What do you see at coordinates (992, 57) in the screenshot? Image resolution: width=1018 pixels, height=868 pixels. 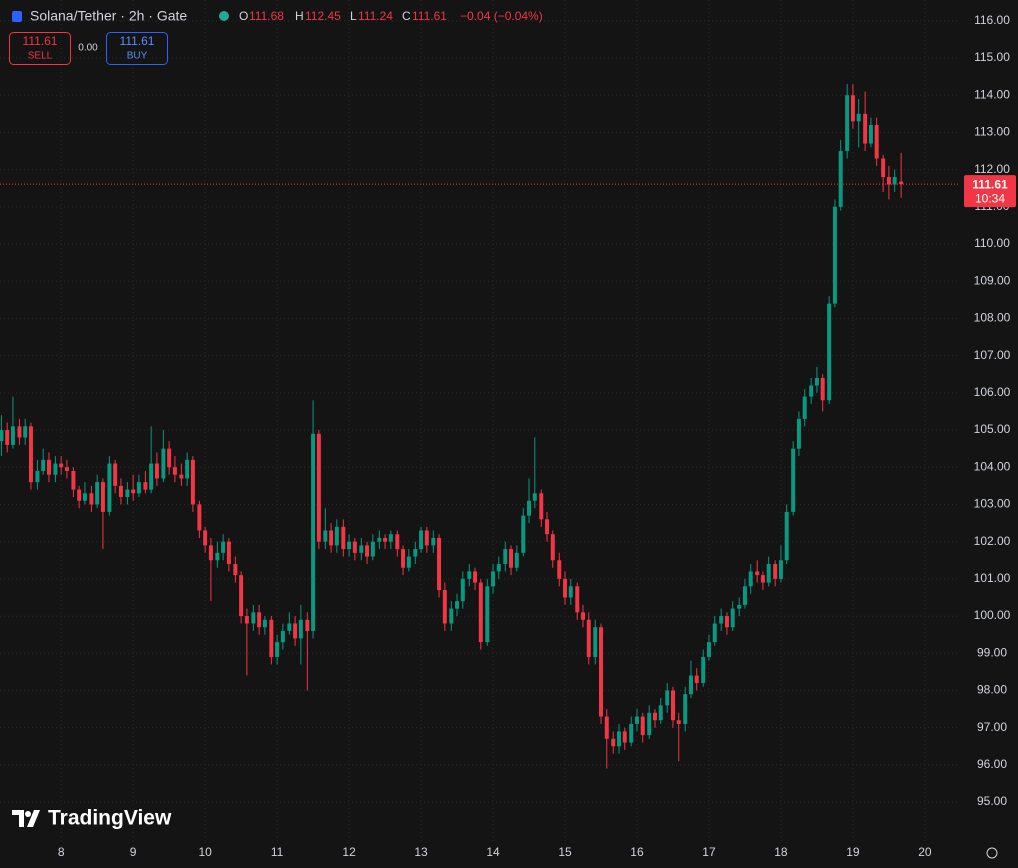 I see `y-tick-label: 115.00` at bounding box center [992, 57].